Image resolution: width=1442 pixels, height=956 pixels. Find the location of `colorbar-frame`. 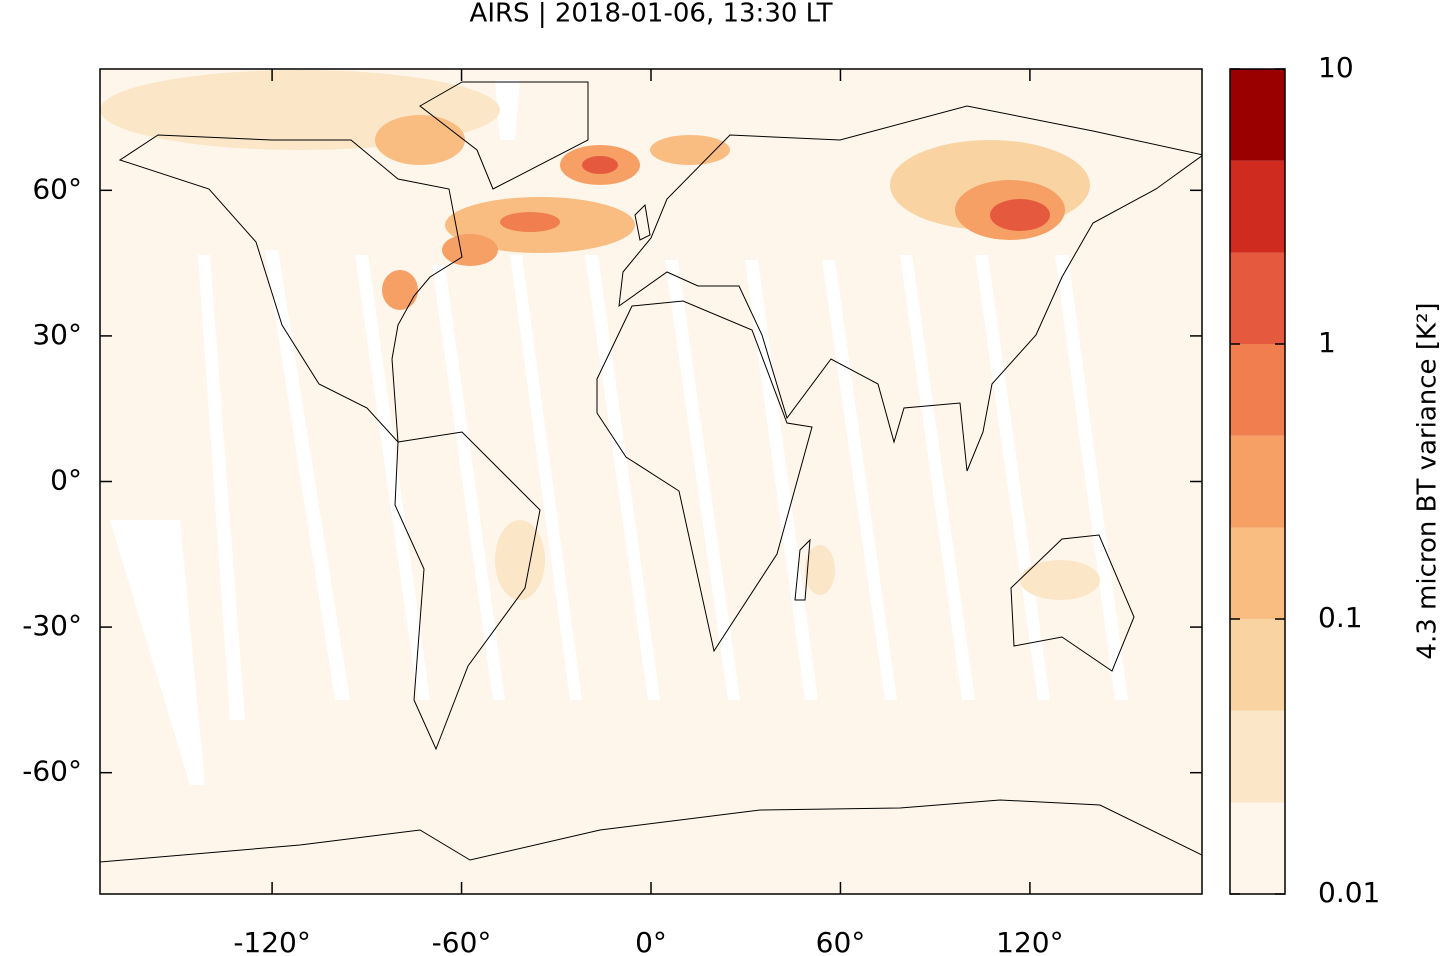

colorbar-frame is located at coordinates (1257, 481).